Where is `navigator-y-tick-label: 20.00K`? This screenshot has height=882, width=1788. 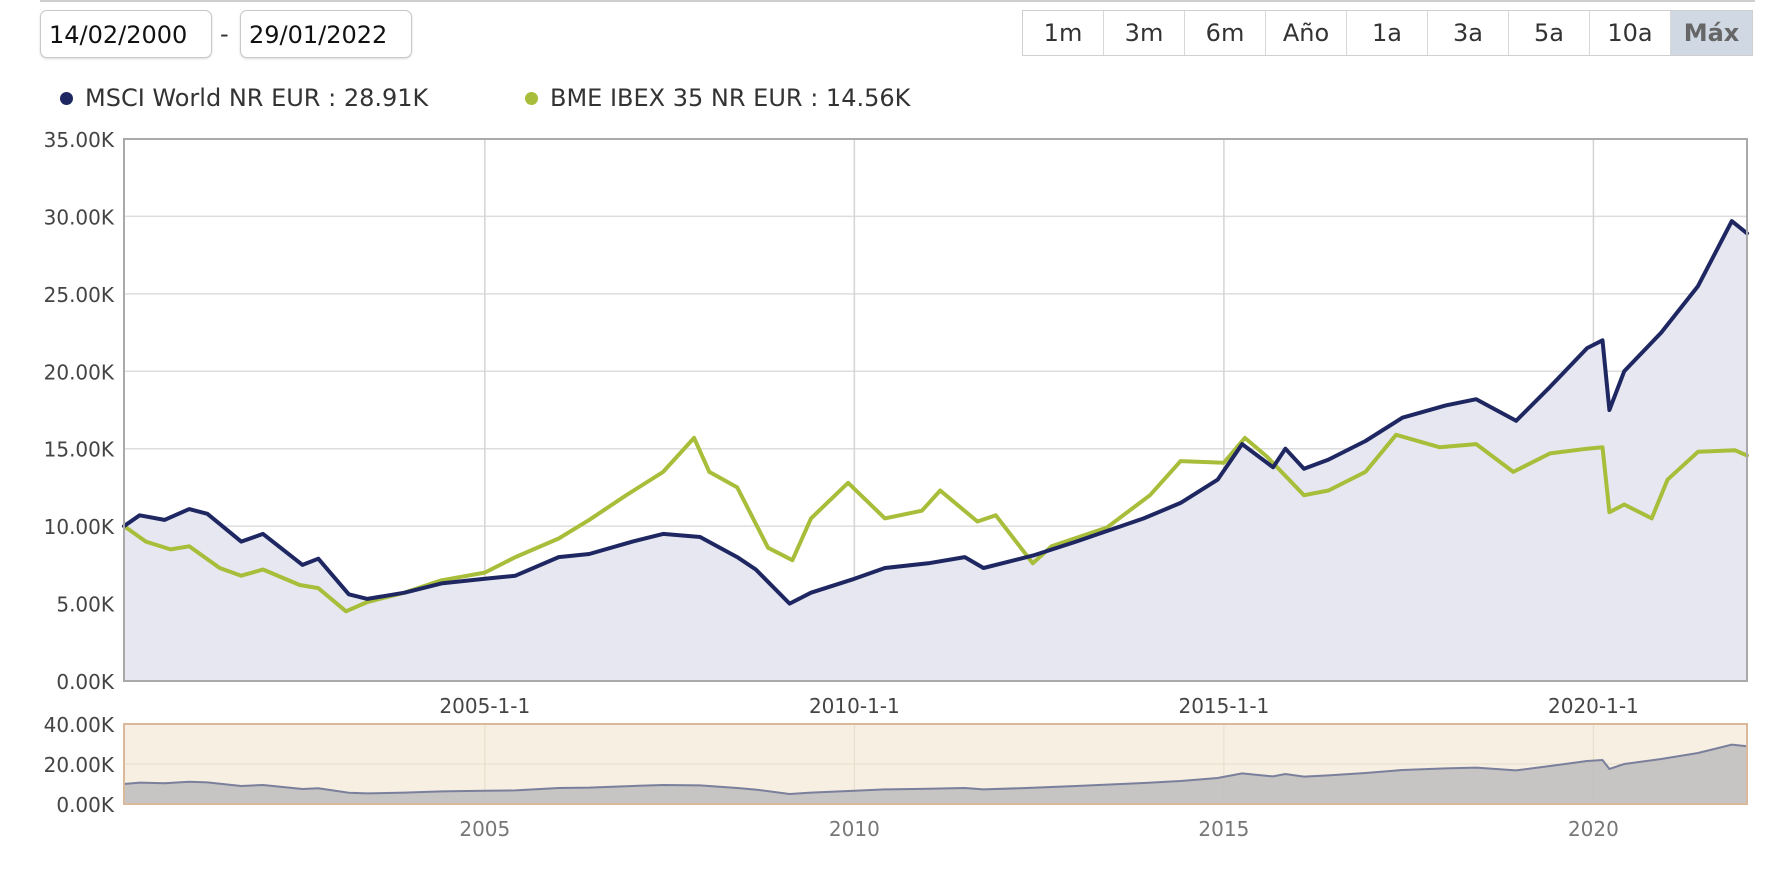
navigator-y-tick-label: 20.00K is located at coordinates (79, 765).